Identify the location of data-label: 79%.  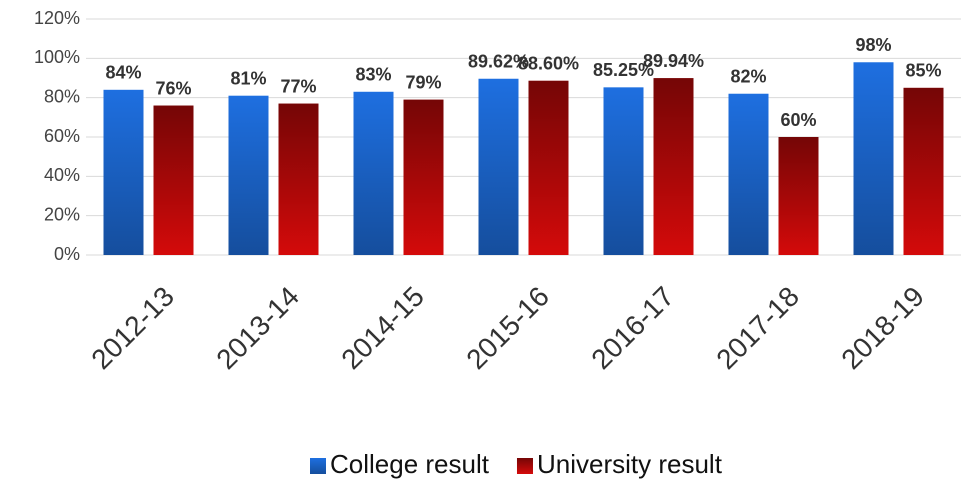
(423, 82).